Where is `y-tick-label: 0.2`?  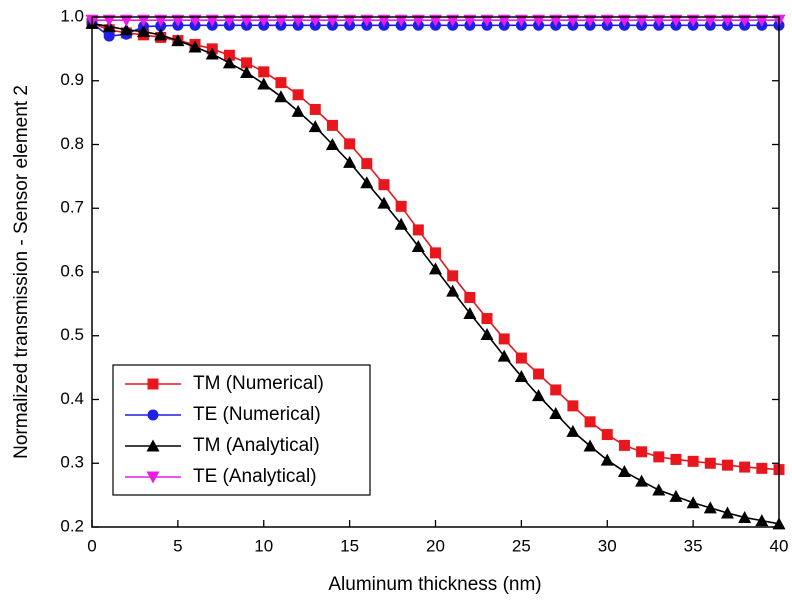 y-tick-label: 0.2 is located at coordinates (72, 525).